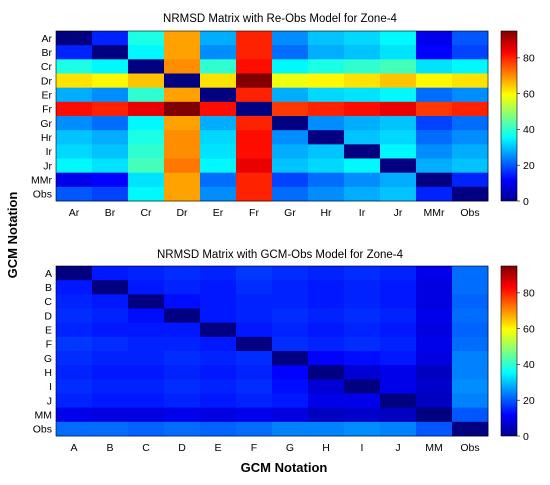 The width and height of the screenshot is (550, 485). What do you see at coordinates (469, 448) in the screenshot?
I see `x-tick-label: Obs` at bounding box center [469, 448].